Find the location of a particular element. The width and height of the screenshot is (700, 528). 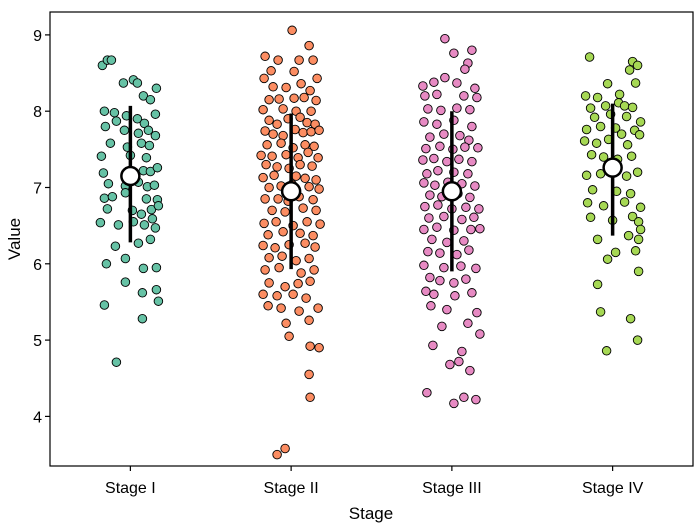

x-tick-label: Stage IV is located at coordinates (613, 488).